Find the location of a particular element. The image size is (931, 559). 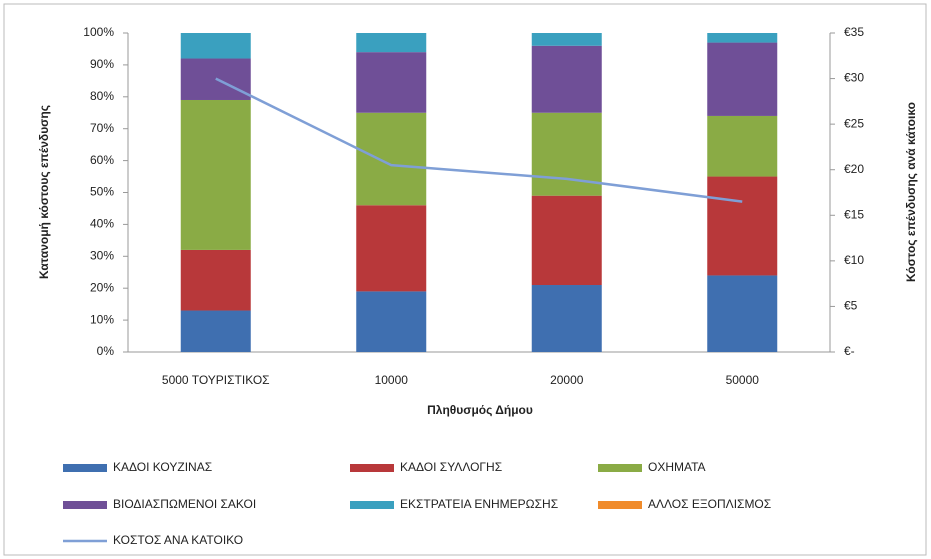

legend-label: ΚΑΔΟΙ ΣΥΛΛΟΓΗΣ is located at coordinates (451, 467).